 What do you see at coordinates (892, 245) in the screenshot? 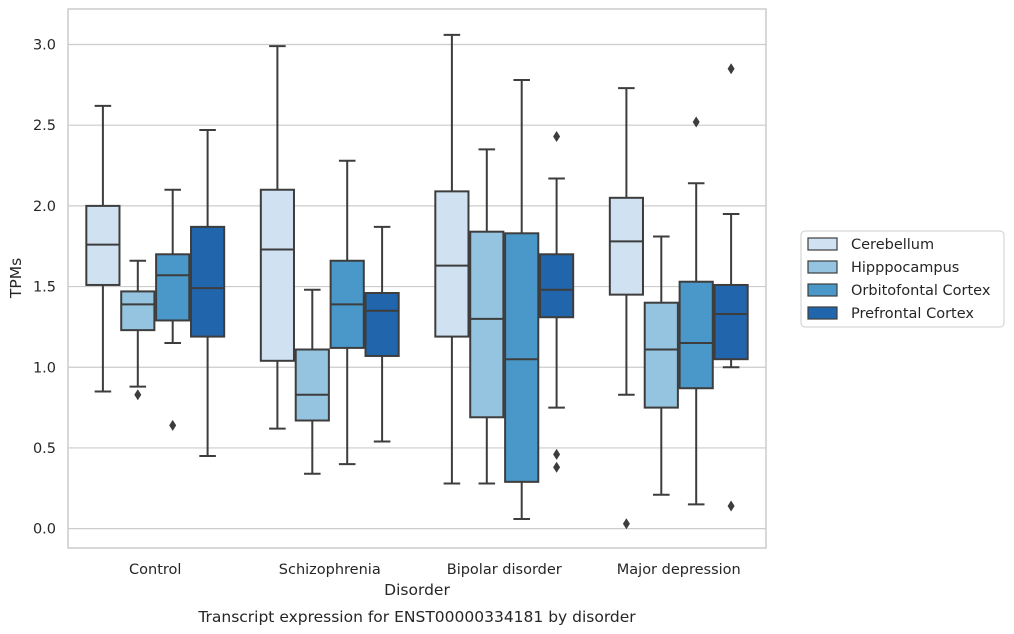
I see `legend-label: Cerebellum` at bounding box center [892, 245].